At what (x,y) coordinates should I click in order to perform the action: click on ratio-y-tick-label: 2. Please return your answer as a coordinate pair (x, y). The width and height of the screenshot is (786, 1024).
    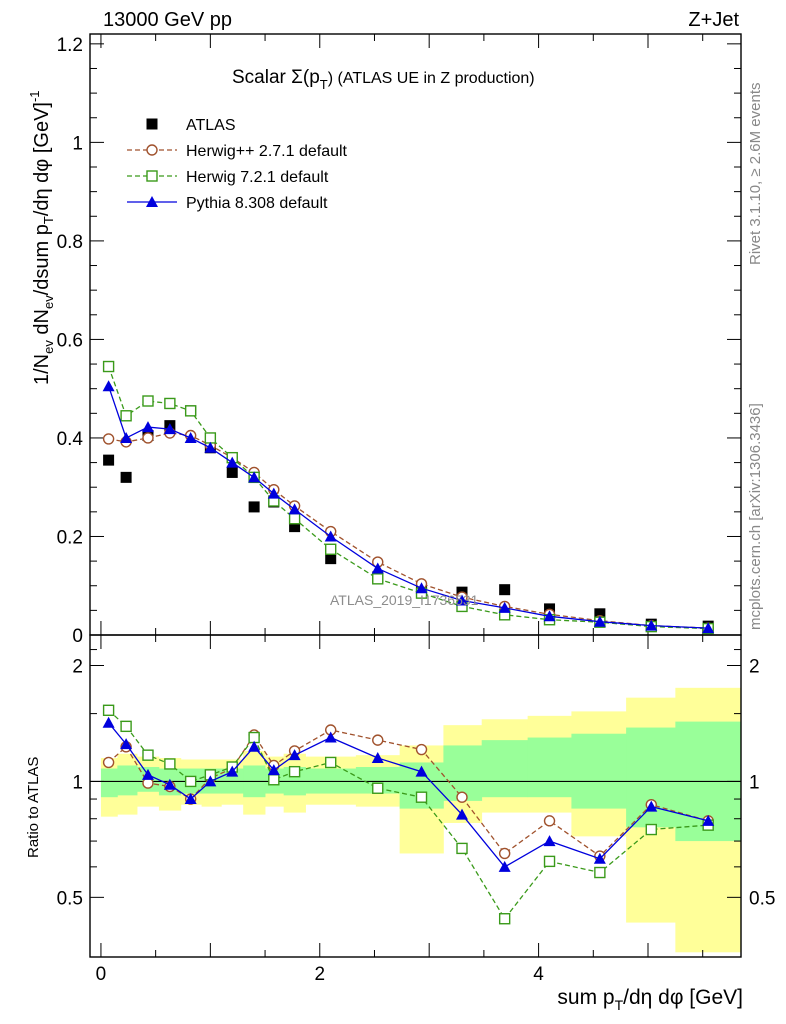
    Looking at the image, I should click on (77, 666).